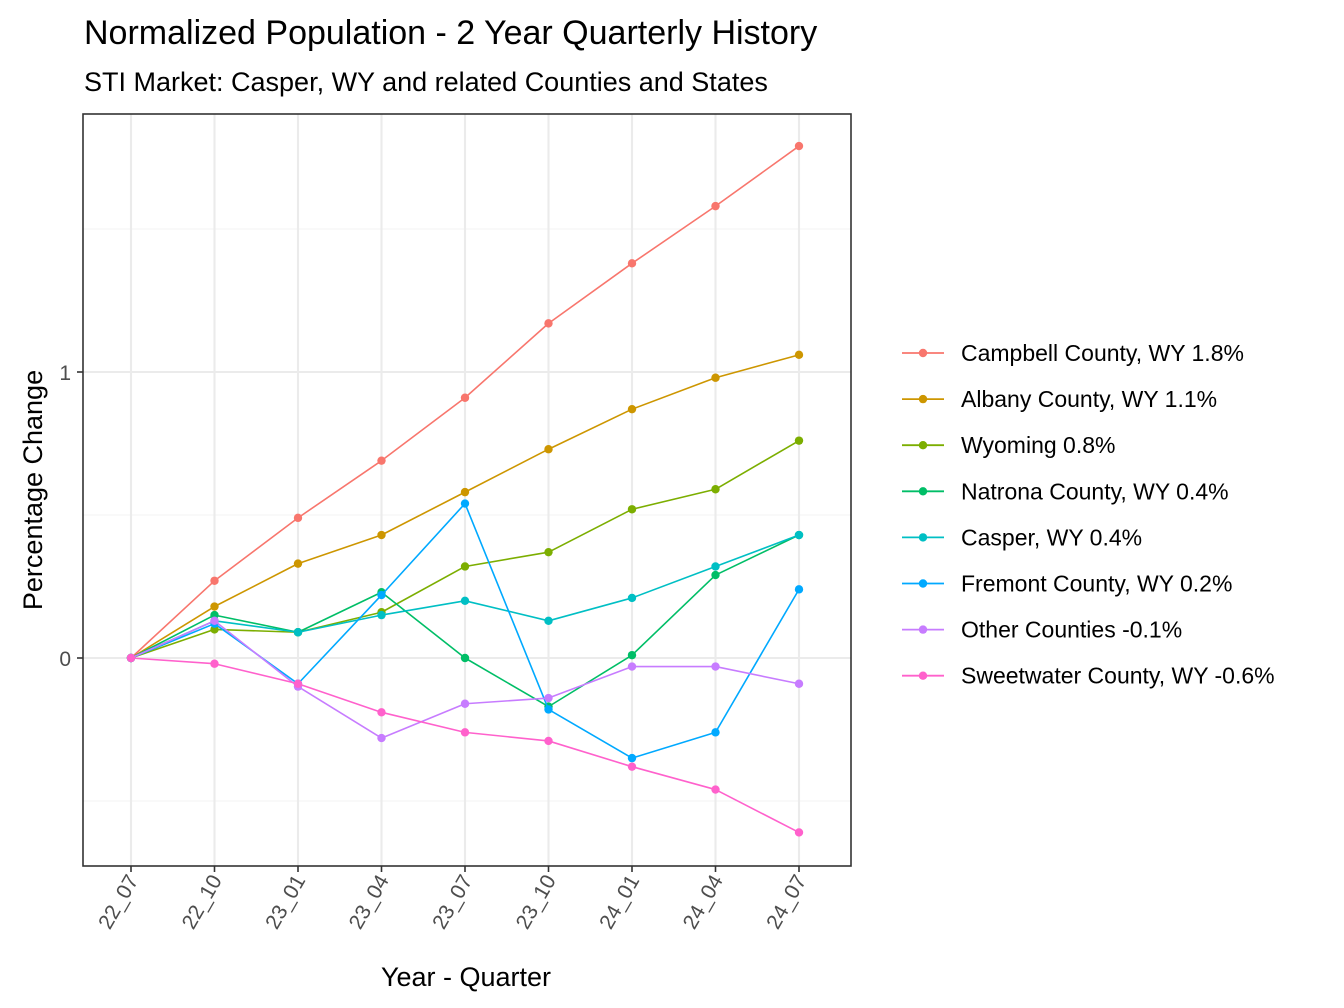  Describe the element at coordinates (466, 977) in the screenshot. I see `x-axis-title: Year - Quarter` at that location.